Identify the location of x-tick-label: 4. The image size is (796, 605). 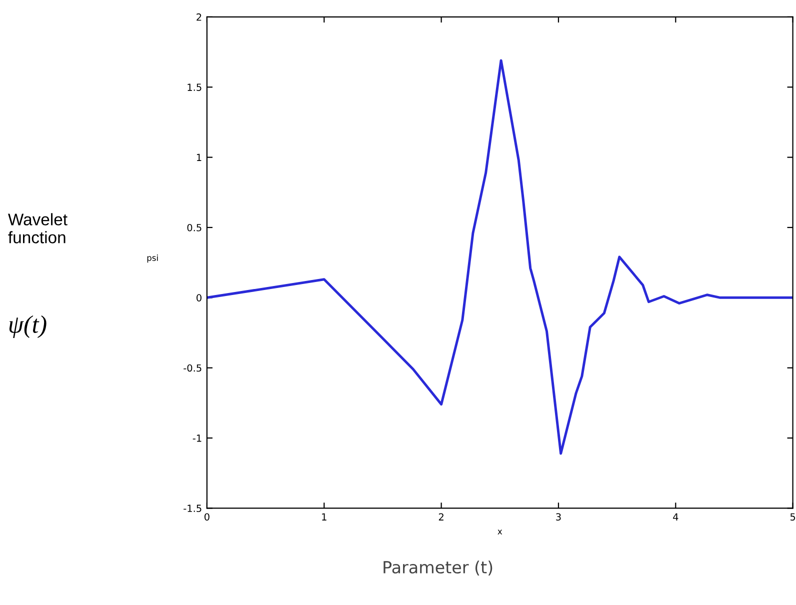
(675, 516).